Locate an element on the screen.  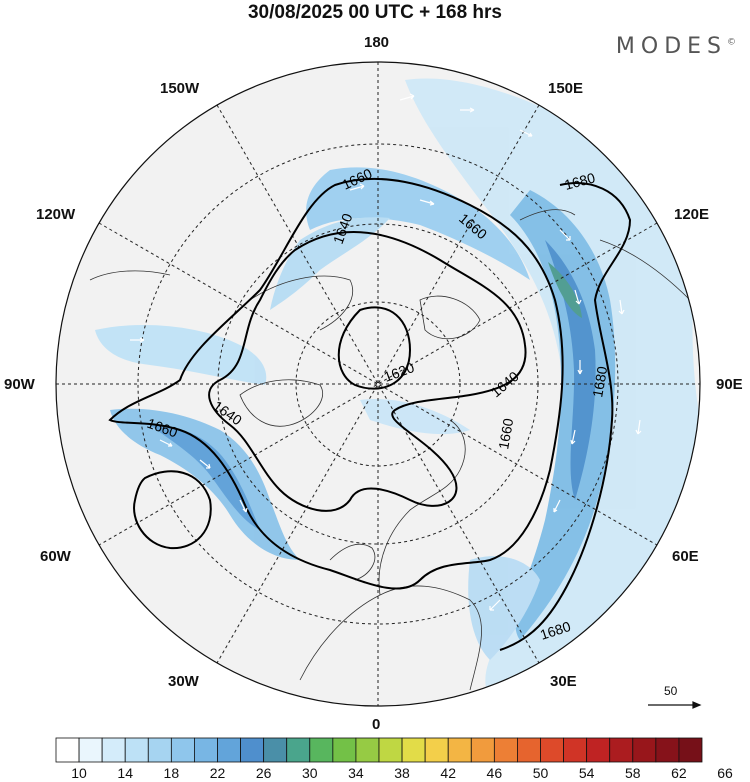
colorbar-tick-label: 54 is located at coordinates (586, 773).